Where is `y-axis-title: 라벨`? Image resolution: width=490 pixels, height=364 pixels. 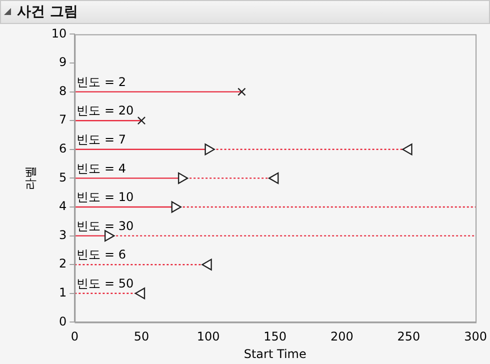 y-axis-title: 라벨 is located at coordinates (30, 178).